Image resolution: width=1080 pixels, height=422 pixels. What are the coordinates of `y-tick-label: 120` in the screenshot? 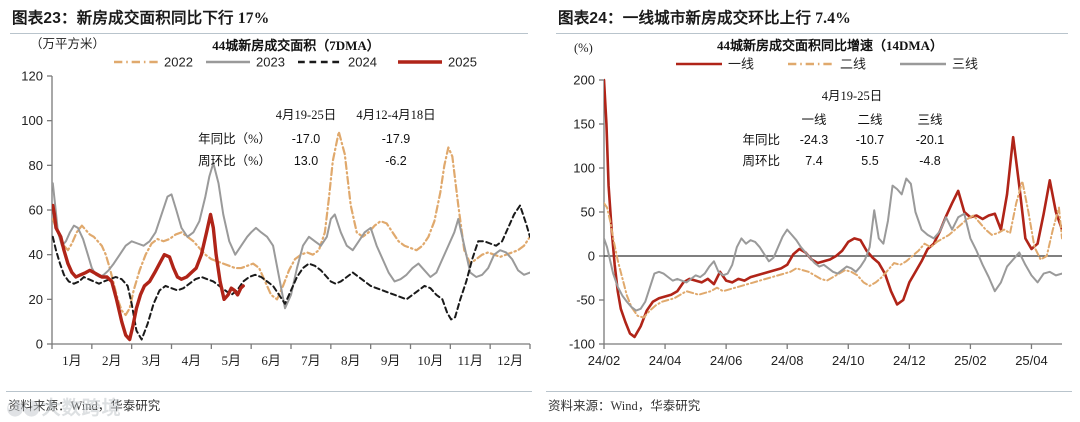 It's located at (32, 76).